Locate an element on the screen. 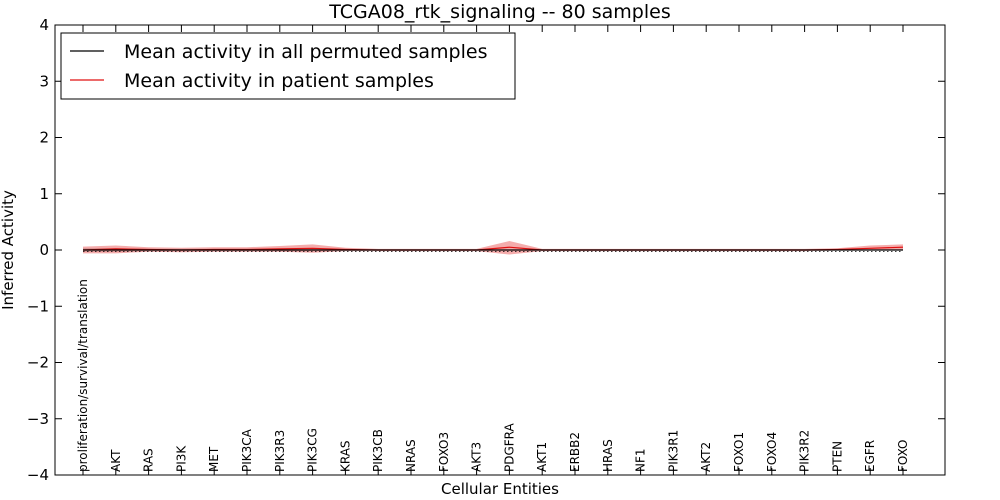  x-tick-label: EGFR is located at coordinates (870, 456).